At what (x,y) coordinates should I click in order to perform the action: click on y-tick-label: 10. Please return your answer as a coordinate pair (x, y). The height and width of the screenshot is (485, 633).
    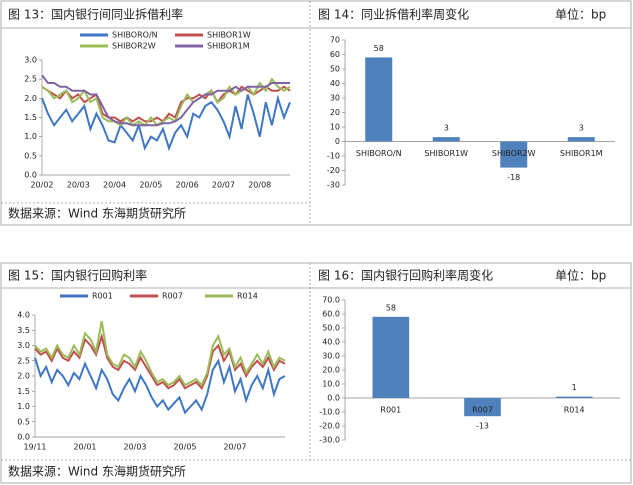
    Looking at the image, I should click on (335, 127).